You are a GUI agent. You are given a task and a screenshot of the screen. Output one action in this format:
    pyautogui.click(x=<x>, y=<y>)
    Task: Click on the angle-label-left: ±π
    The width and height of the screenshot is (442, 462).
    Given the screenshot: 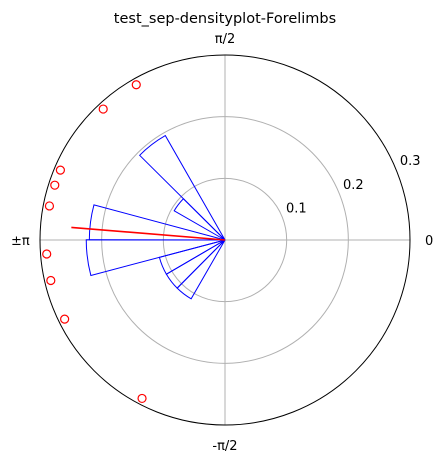 What is the action you would take?
    pyautogui.click(x=20, y=241)
    